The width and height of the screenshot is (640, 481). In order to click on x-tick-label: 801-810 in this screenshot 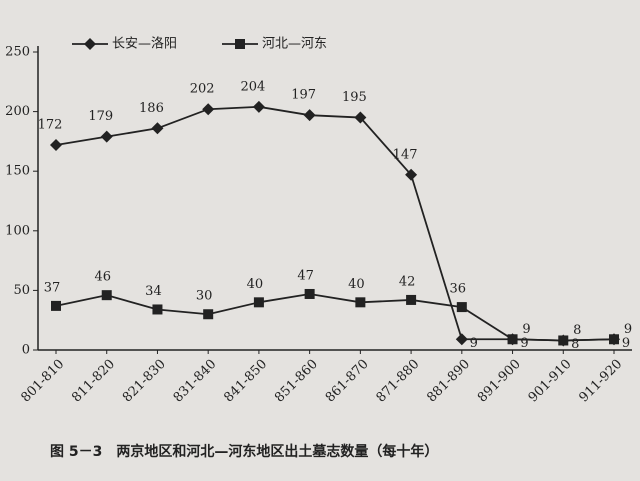, I will do `click(42, 381)`.